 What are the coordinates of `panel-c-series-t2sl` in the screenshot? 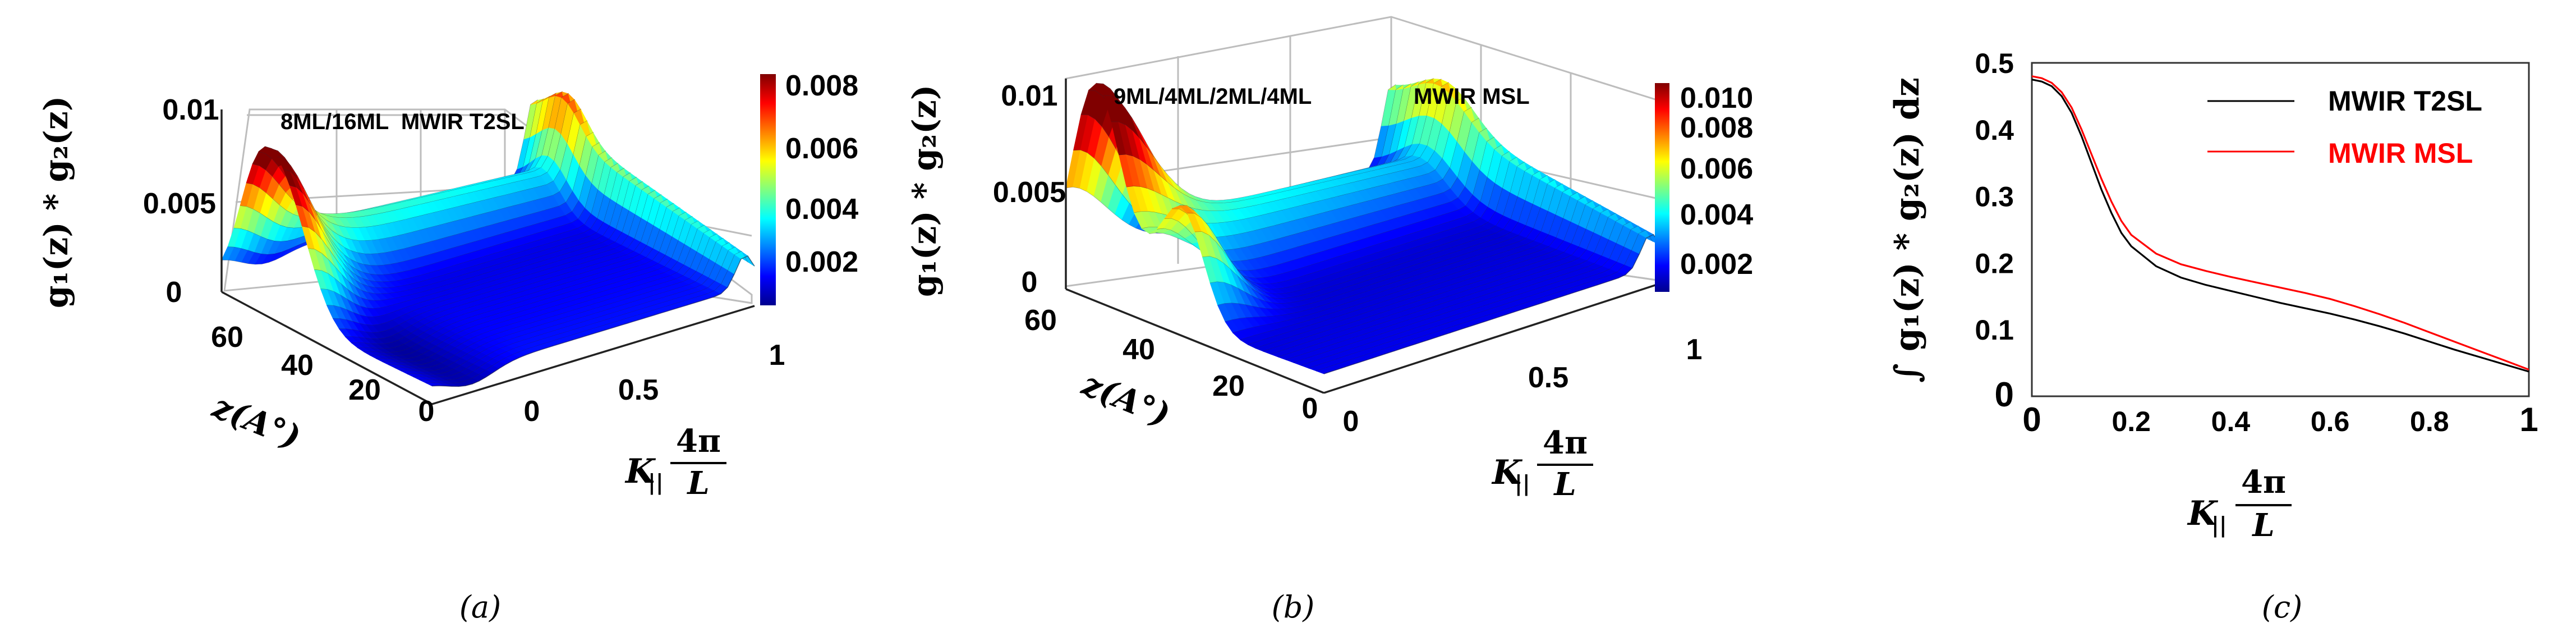 It's located at (2280, 226).